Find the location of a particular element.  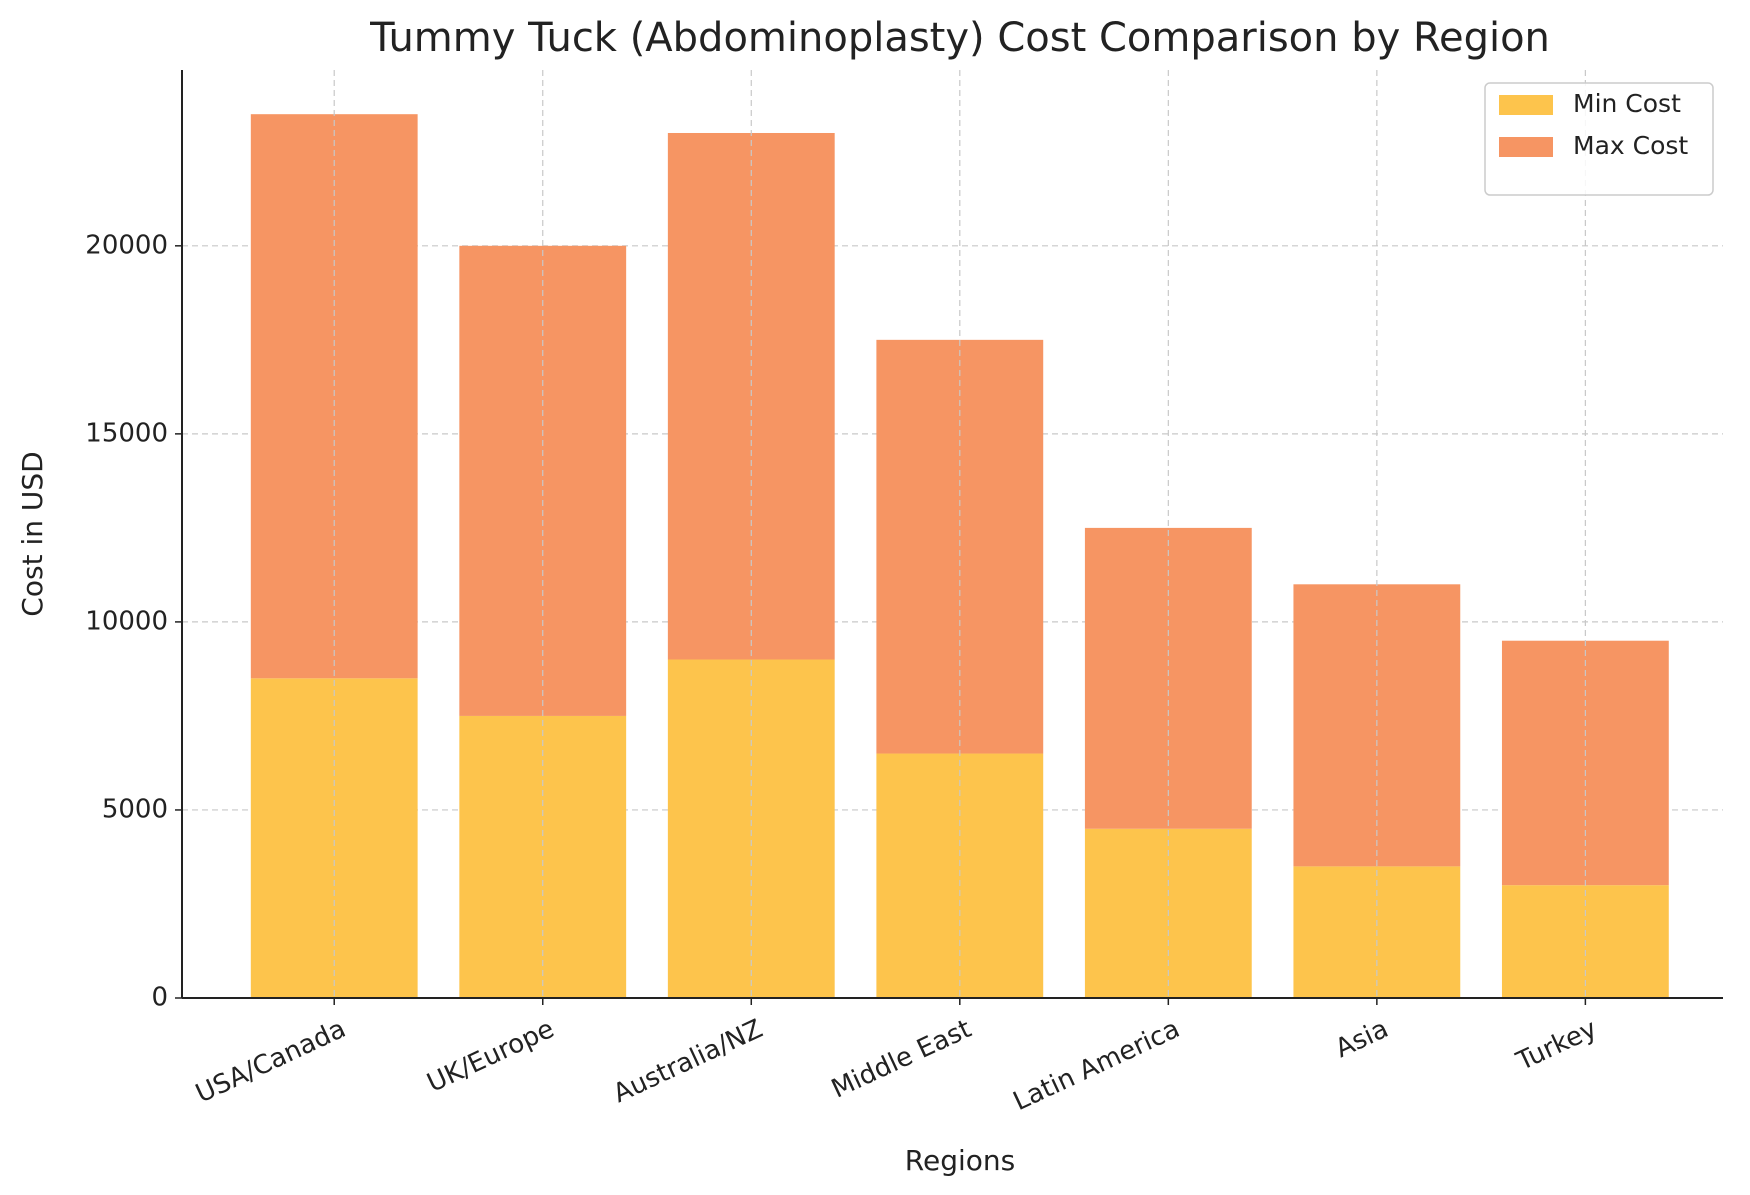

legend-label: Max Cost is located at coordinates (1630, 145).